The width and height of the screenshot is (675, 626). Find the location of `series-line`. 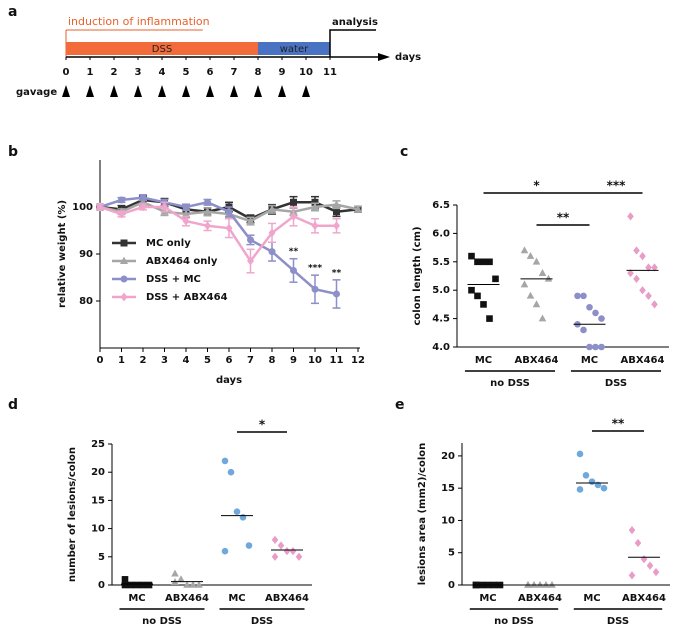

series-line is located at coordinates (218, 234).